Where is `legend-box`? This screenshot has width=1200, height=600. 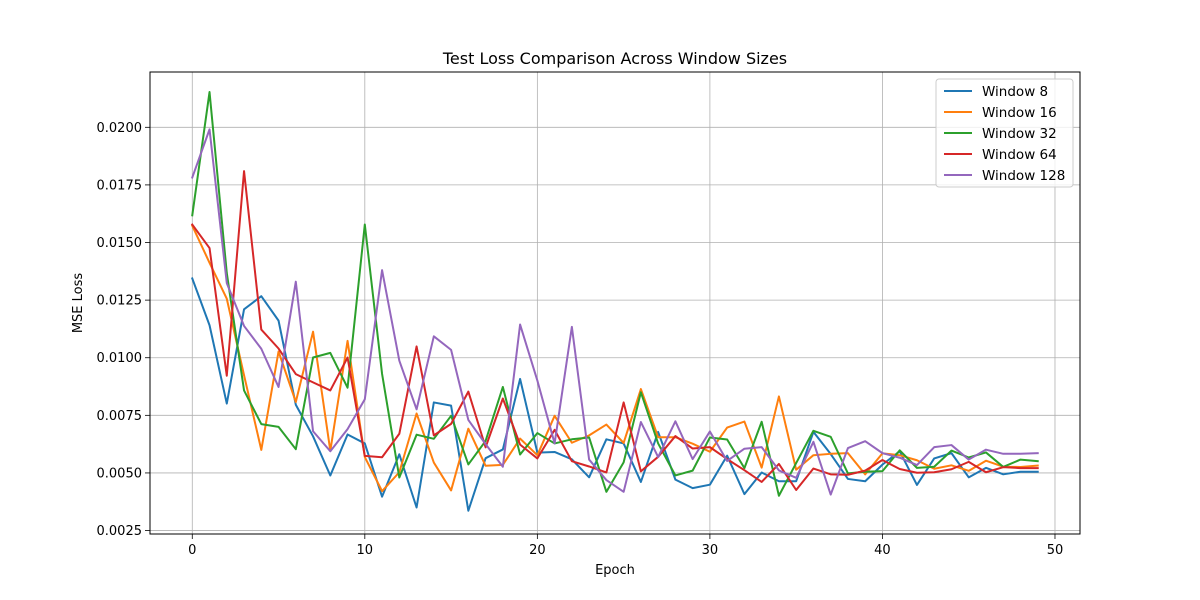
legend-box is located at coordinates (1004, 133).